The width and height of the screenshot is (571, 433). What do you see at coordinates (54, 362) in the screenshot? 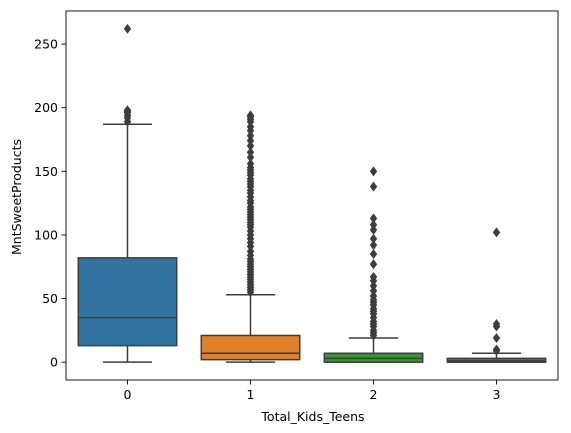
I see `y-tick-label: 0` at bounding box center [54, 362].